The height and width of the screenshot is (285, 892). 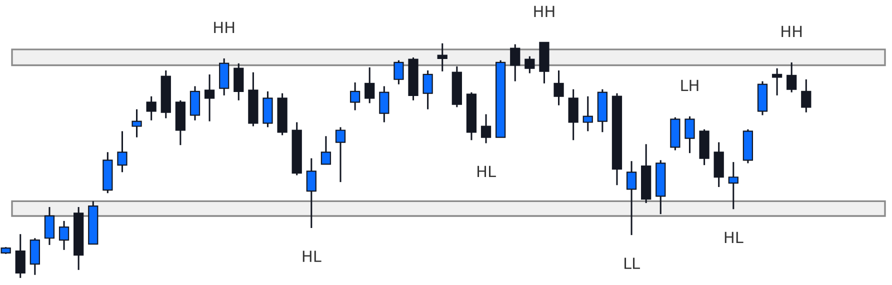 I want to click on annotation: LH, so click(x=689, y=85).